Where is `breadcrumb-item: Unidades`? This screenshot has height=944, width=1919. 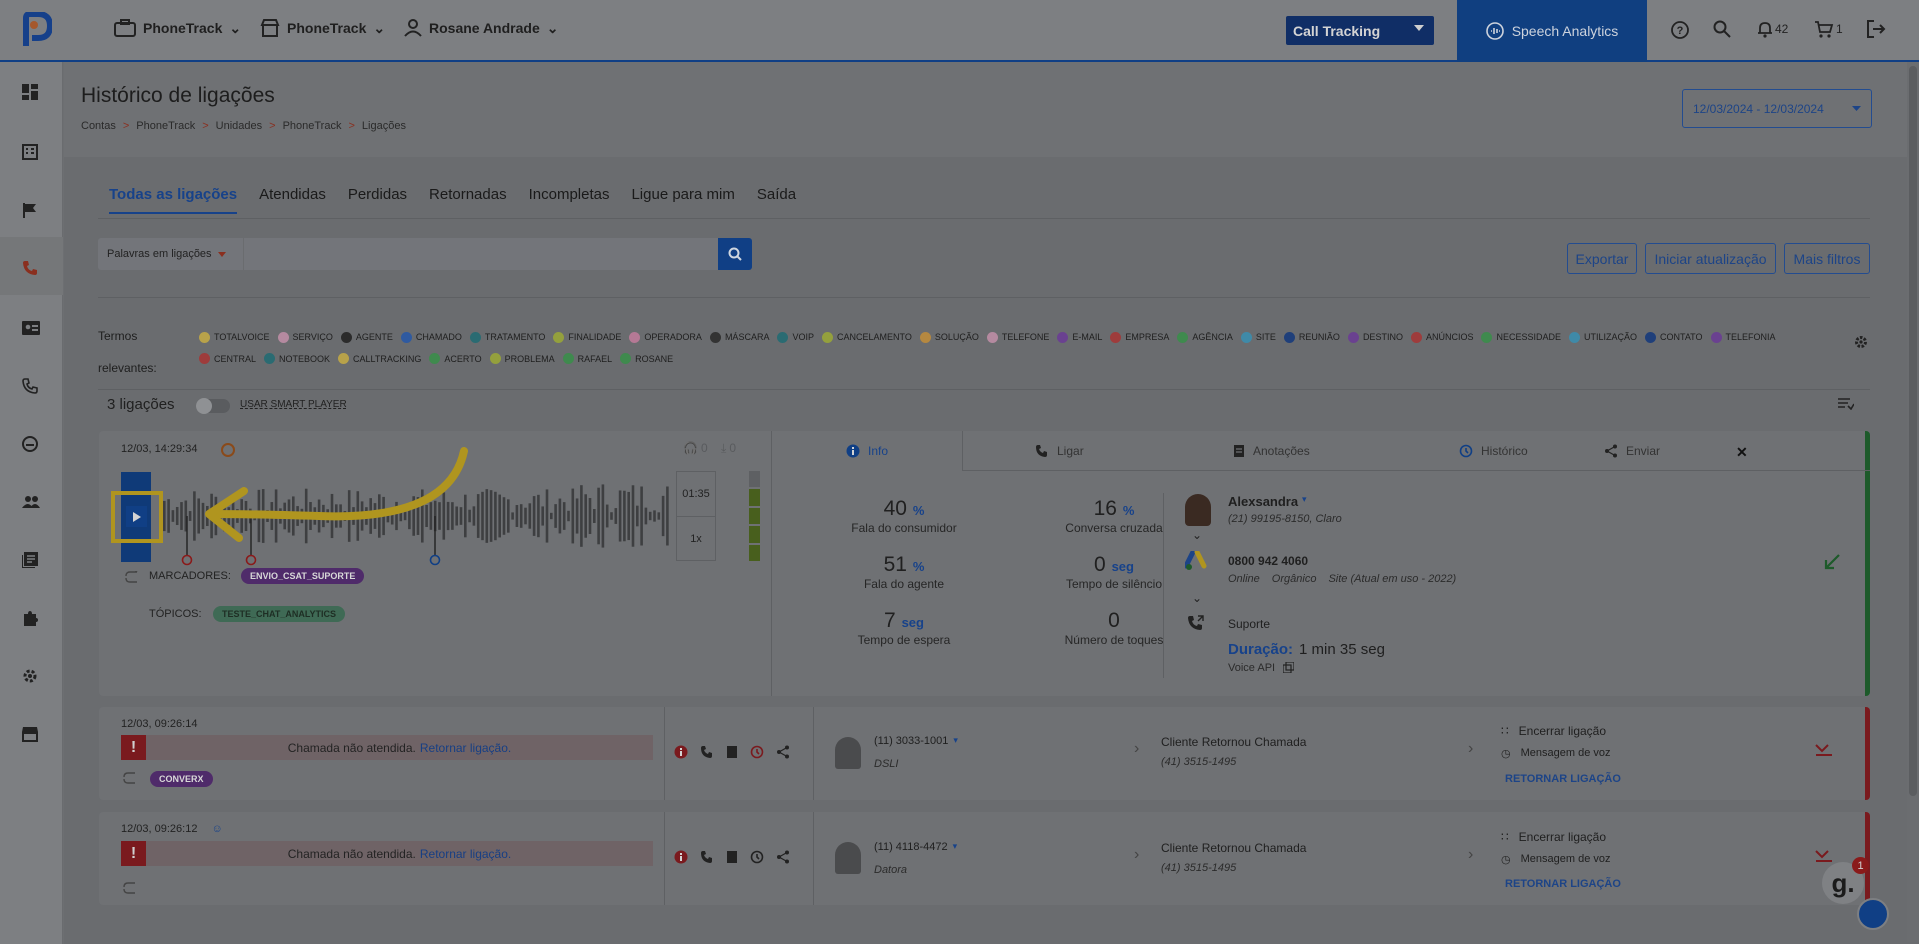 breadcrumb-item: Unidades is located at coordinates (239, 126).